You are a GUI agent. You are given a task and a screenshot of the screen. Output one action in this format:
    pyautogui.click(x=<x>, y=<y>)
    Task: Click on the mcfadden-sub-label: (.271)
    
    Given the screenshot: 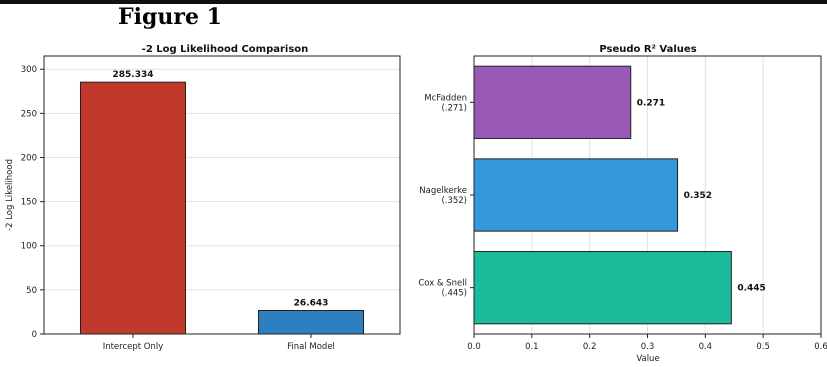 What is the action you would take?
    pyautogui.click(x=454, y=108)
    